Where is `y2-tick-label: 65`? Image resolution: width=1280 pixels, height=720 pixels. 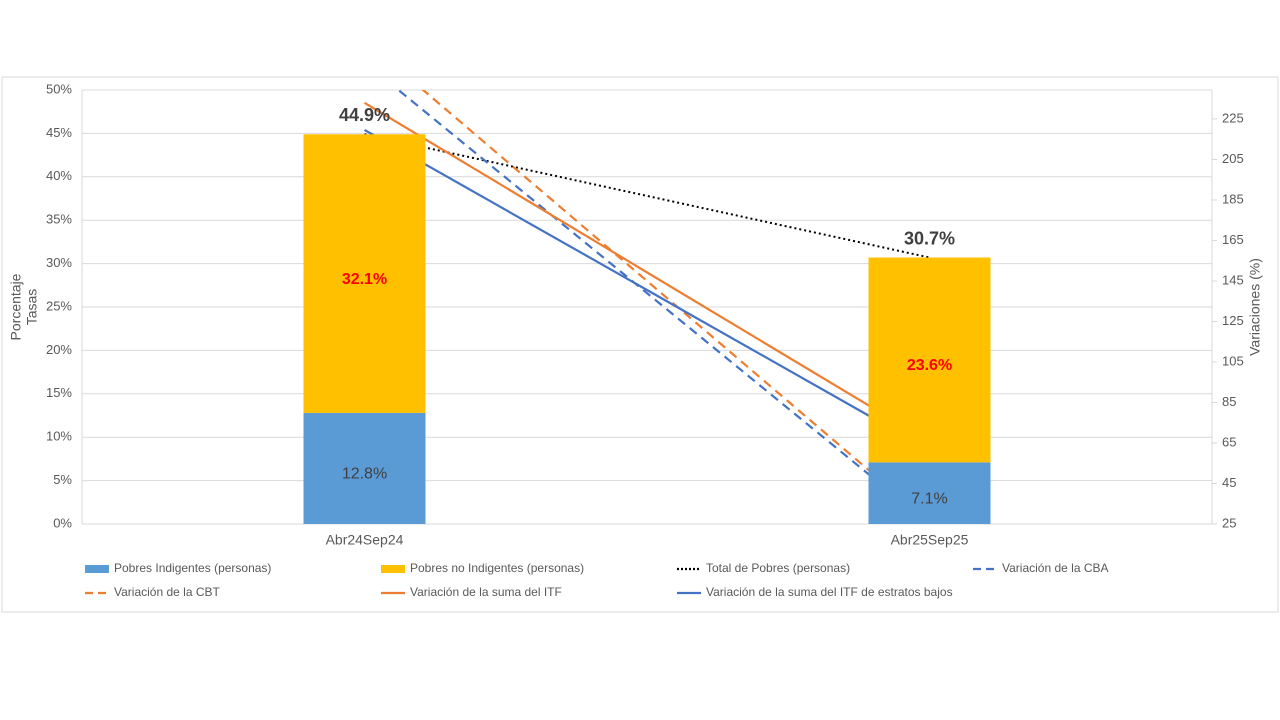
y2-tick-label: 65 is located at coordinates (1229, 441).